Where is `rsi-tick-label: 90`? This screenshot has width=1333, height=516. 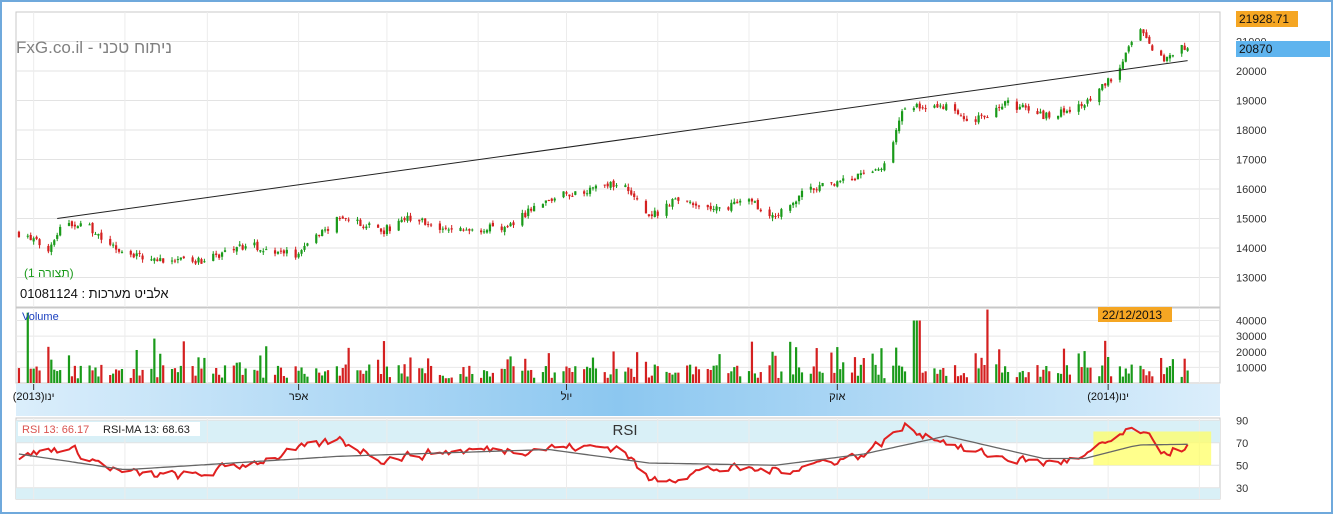 rsi-tick-label: 90 is located at coordinates (1242, 421).